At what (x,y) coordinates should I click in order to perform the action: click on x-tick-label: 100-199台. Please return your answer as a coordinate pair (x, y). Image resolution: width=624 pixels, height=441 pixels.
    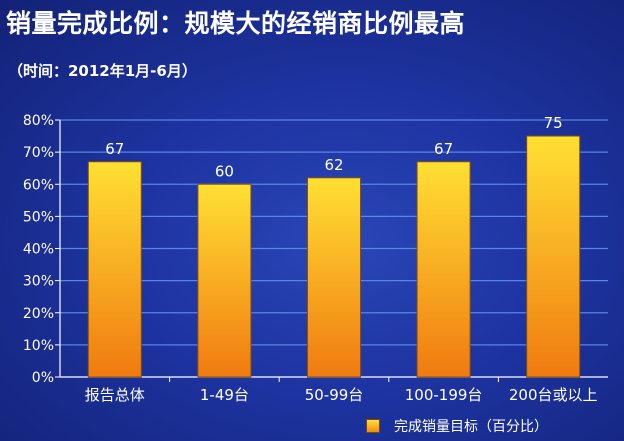
    Looking at the image, I should click on (444, 395).